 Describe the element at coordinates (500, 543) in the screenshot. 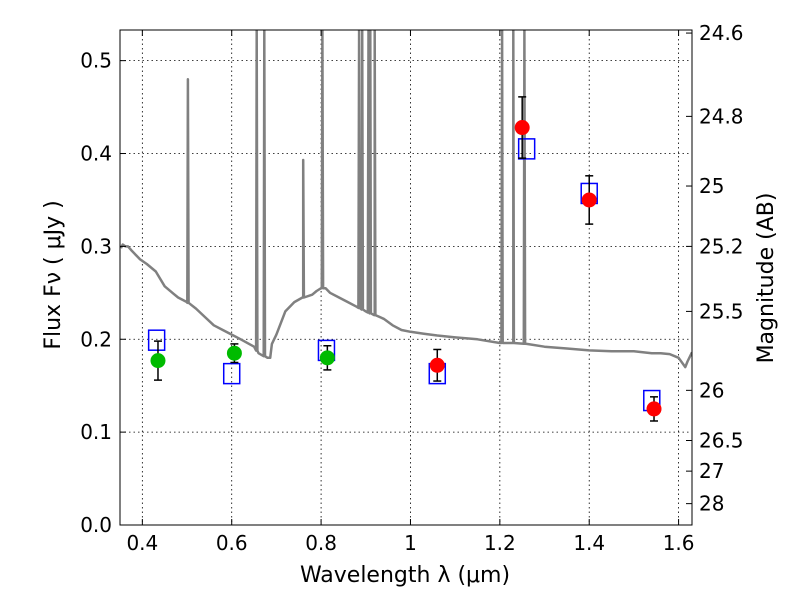

I see `x-tick-label: 1.2` at that location.